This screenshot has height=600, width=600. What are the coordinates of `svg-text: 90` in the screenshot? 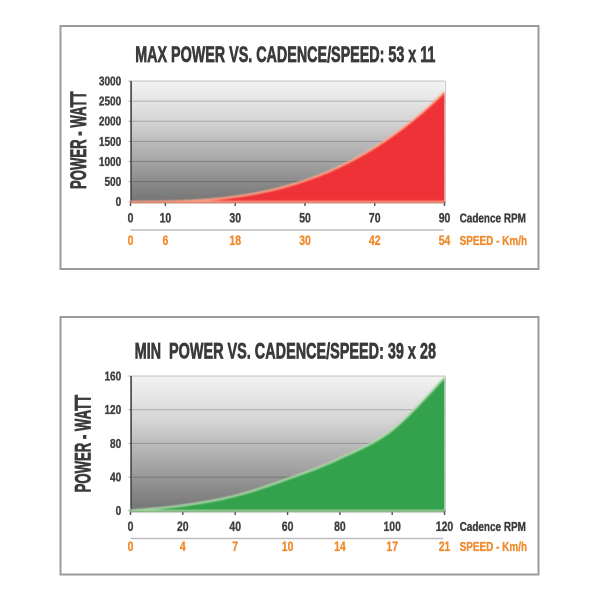 It's located at (445, 218).